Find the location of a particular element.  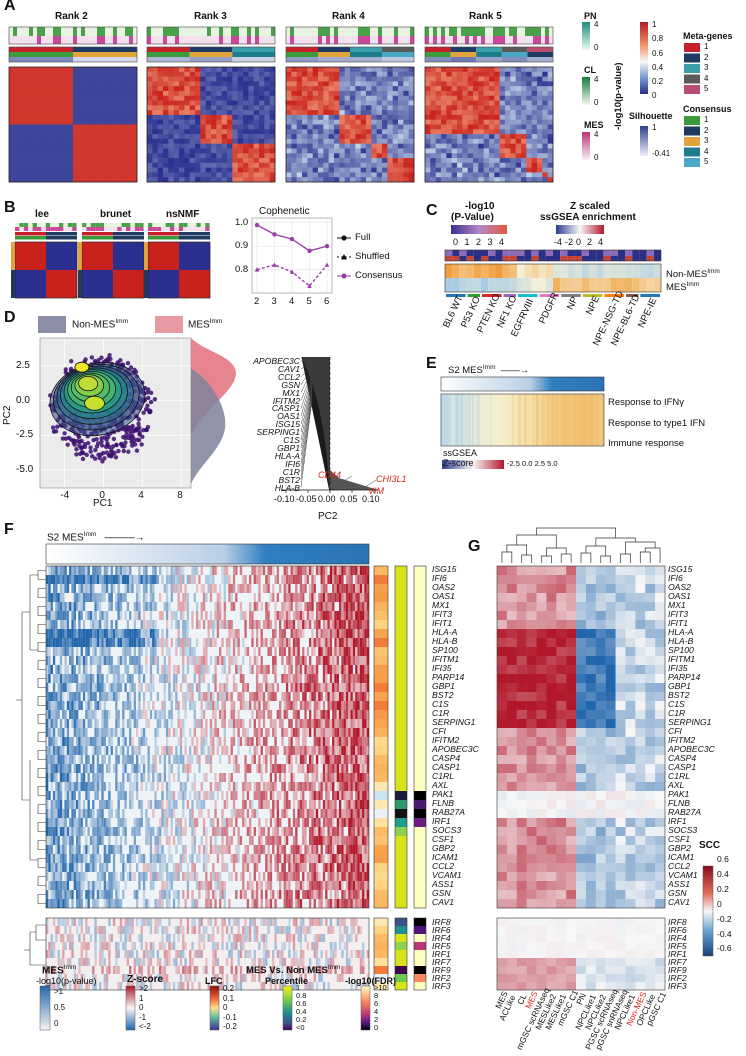

non-mes-swatch is located at coordinates (52, 324).